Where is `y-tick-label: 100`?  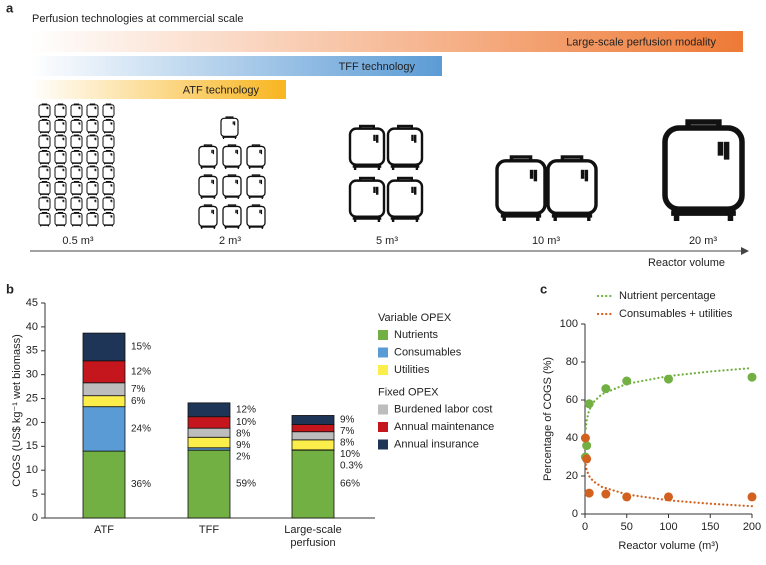
y-tick-label: 100 is located at coordinates (569, 324).